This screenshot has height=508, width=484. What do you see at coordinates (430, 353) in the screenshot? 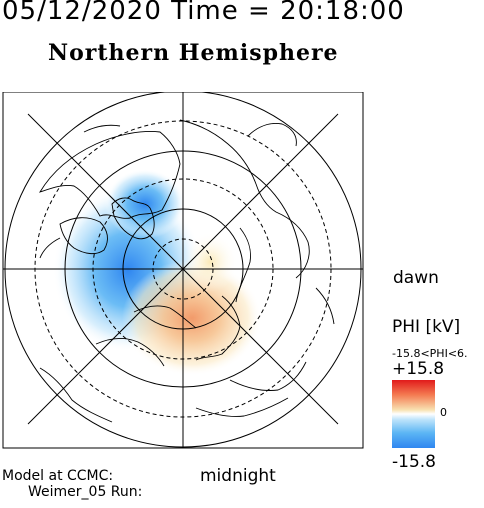
I see `potential-range: -15.8<PHI<6.` at bounding box center [430, 353].